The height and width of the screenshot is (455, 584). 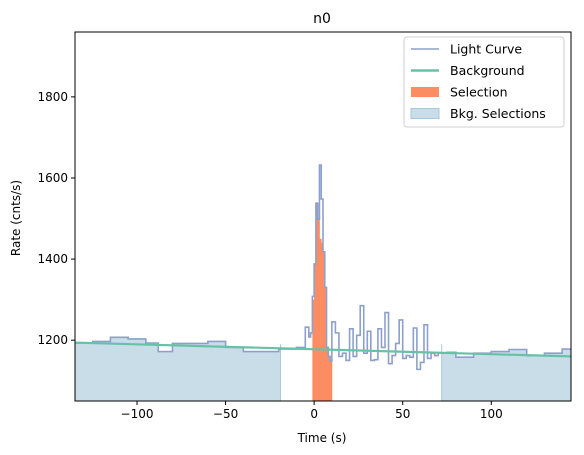 What do you see at coordinates (56, 218) in the screenshot?
I see `y-axis: 1200 1400 1600 1800` at bounding box center [56, 218].